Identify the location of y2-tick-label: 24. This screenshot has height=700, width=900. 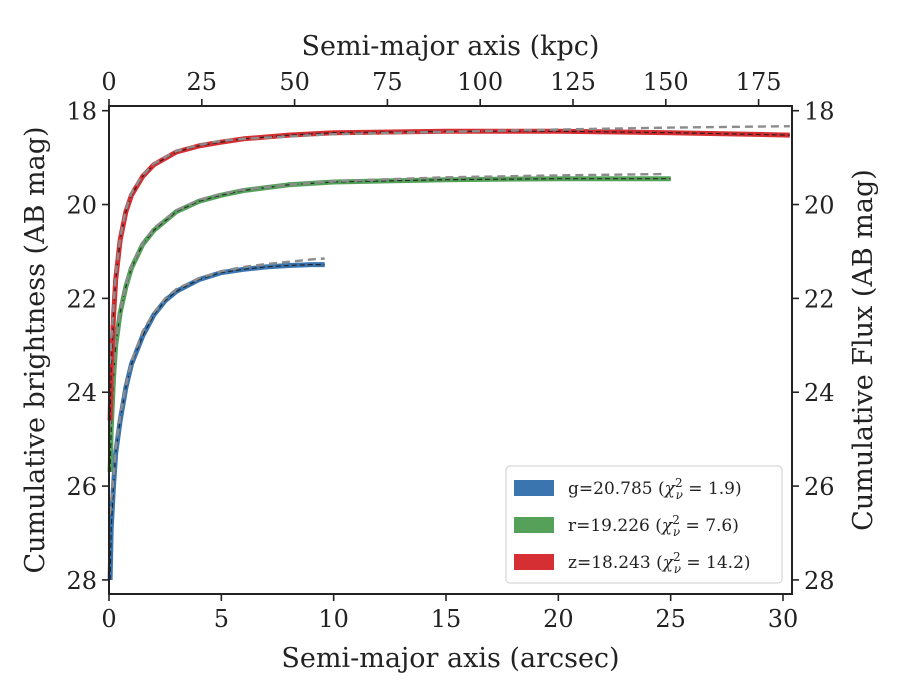
(819, 393).